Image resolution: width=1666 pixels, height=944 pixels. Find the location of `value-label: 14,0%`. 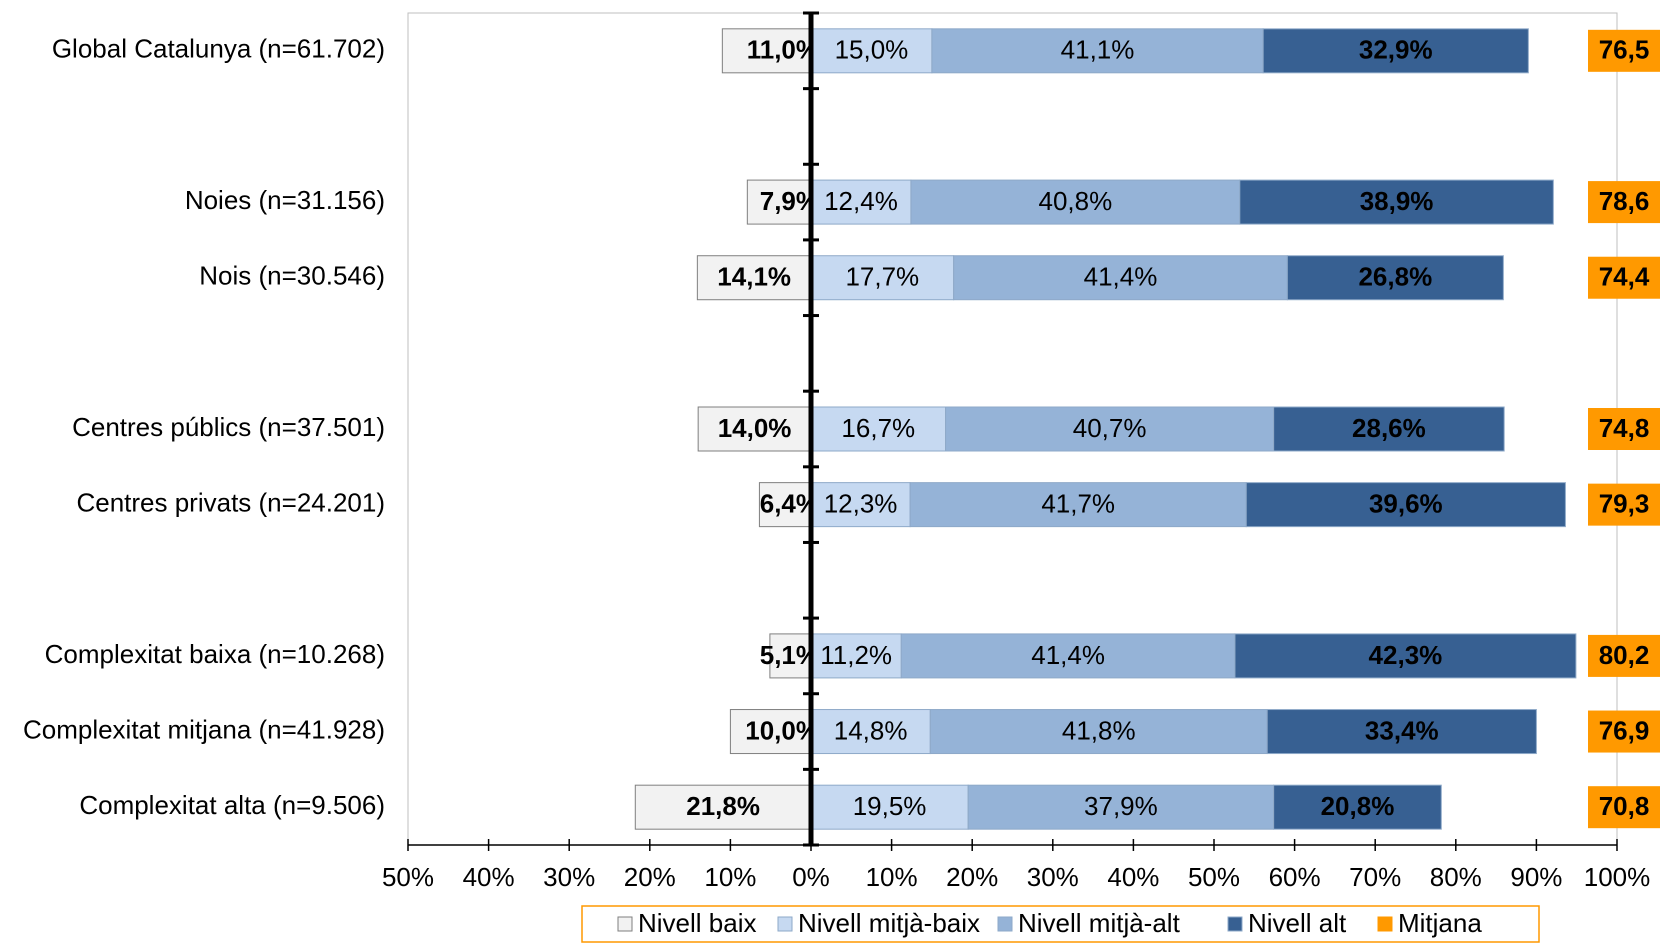

value-label: 14,0% is located at coordinates (755, 428).